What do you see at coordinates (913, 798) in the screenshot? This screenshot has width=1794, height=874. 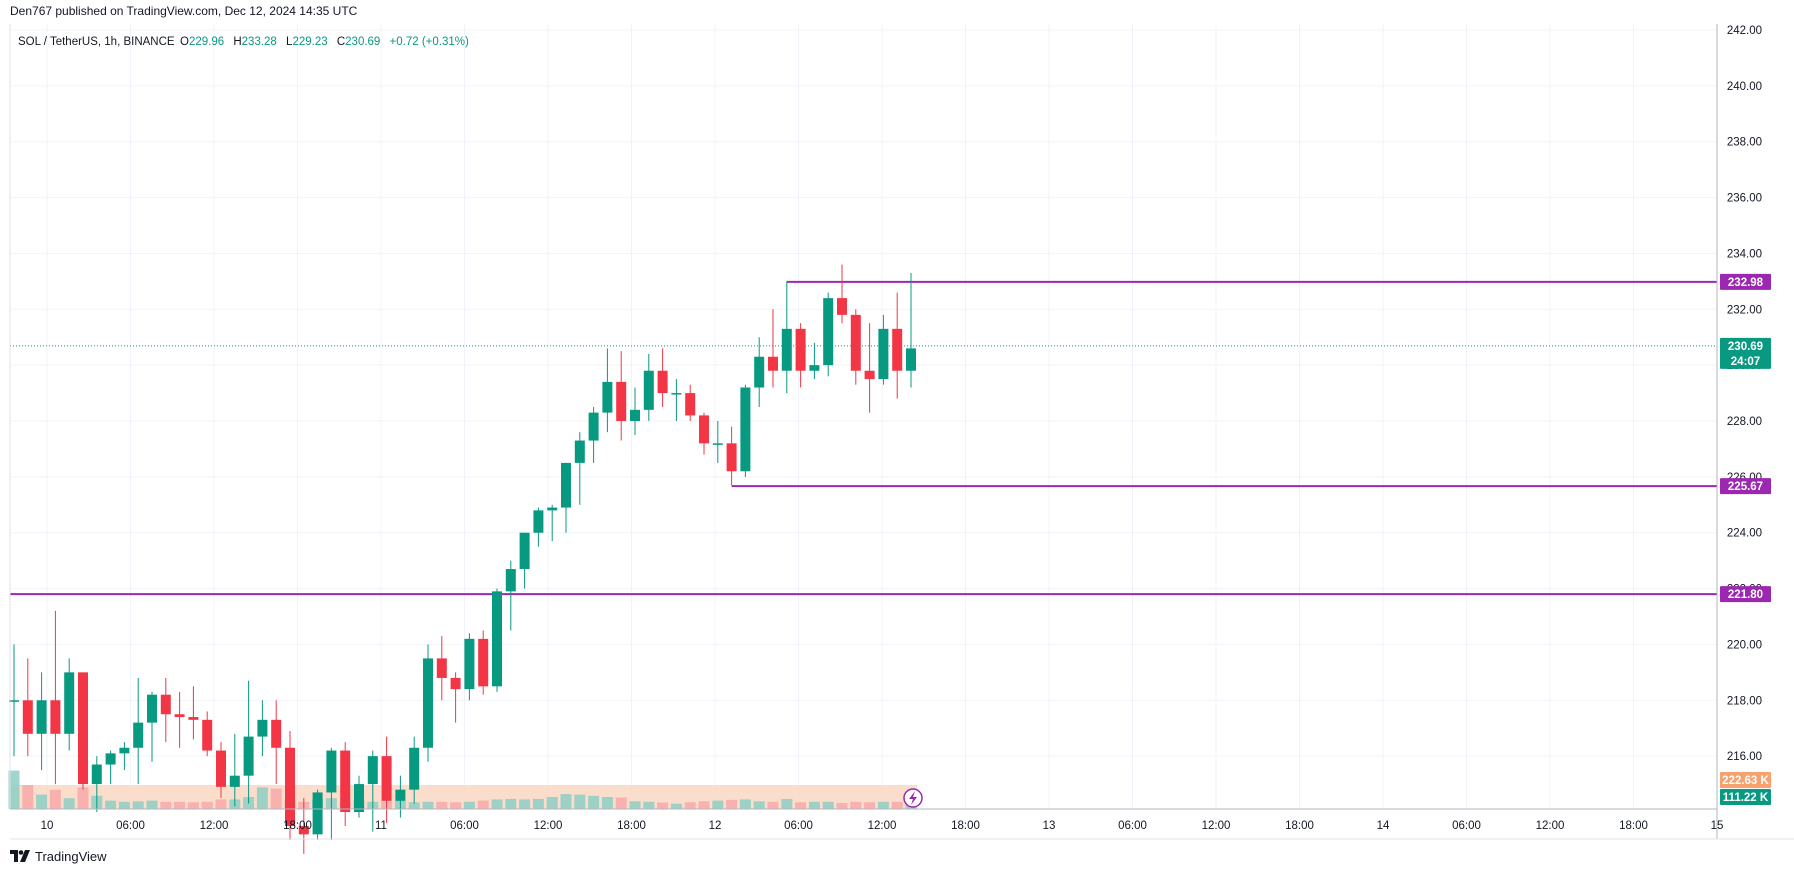 I see `lightning-icon` at bounding box center [913, 798].